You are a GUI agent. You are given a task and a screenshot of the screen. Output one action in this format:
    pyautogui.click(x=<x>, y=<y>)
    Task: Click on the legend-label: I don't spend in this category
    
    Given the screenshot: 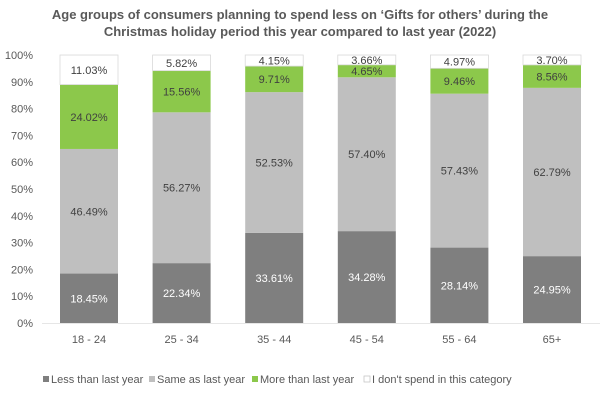 What is the action you would take?
    pyautogui.click(x=442, y=380)
    